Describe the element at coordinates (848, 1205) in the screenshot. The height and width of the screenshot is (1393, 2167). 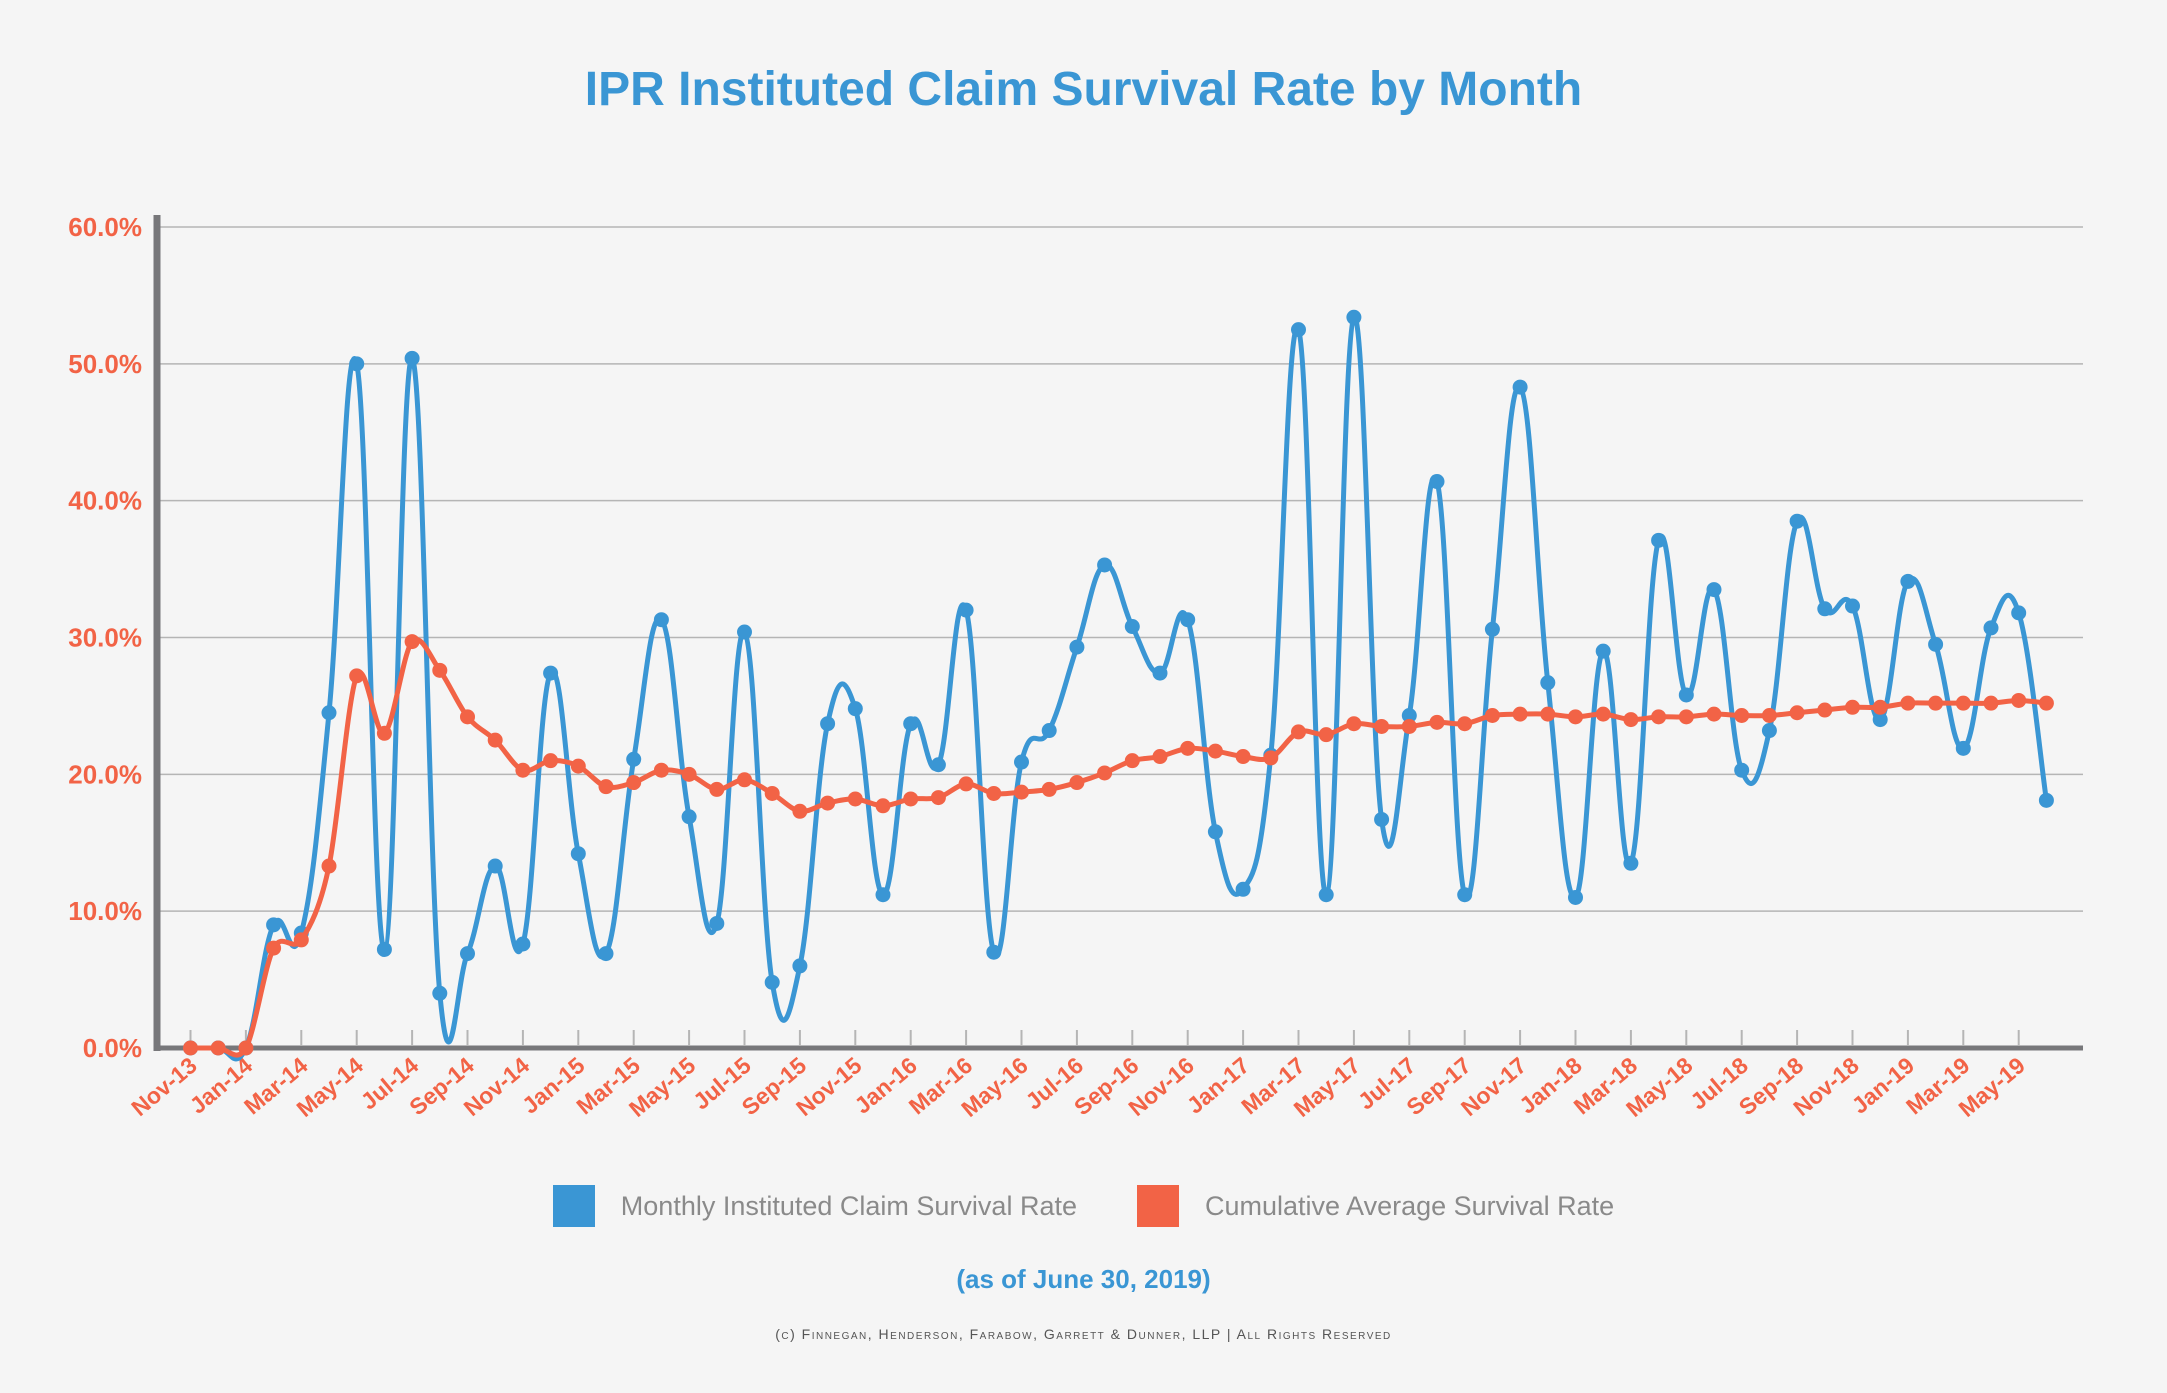
I see `legend-label-monthly: Monthly Instituted Claim Survival Rate` at that location.